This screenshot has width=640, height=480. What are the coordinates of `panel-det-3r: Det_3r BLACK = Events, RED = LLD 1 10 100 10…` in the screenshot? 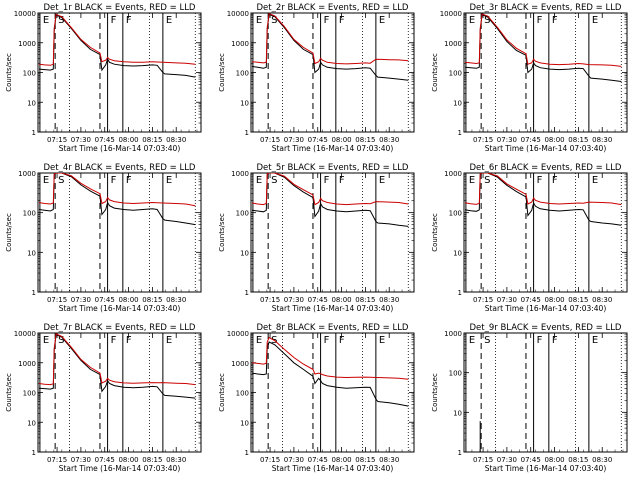 It's located at (529, 78).